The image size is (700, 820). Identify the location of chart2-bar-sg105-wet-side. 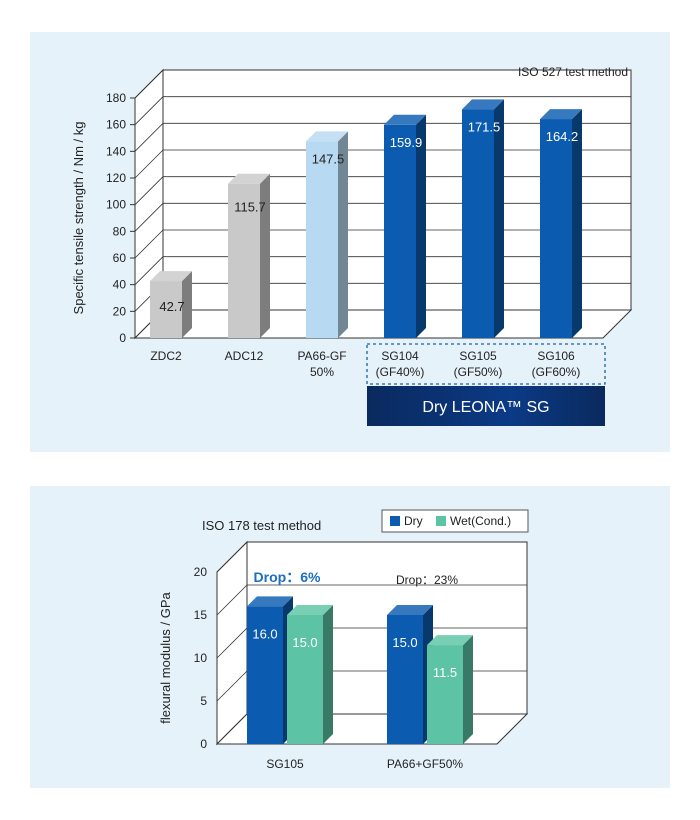
(328, 674).